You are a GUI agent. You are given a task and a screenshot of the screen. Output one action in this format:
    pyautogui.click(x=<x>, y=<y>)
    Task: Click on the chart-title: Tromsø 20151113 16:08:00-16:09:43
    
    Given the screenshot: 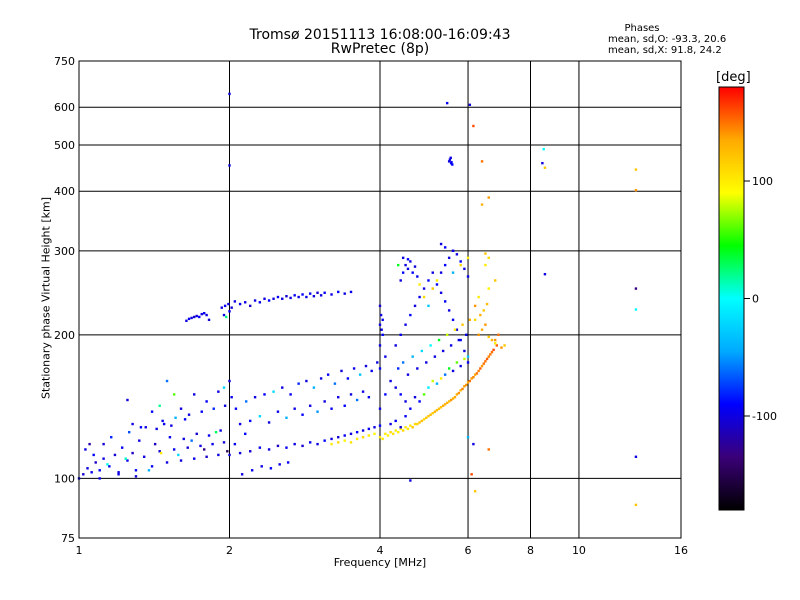 What is the action you would take?
    pyautogui.click(x=380, y=35)
    